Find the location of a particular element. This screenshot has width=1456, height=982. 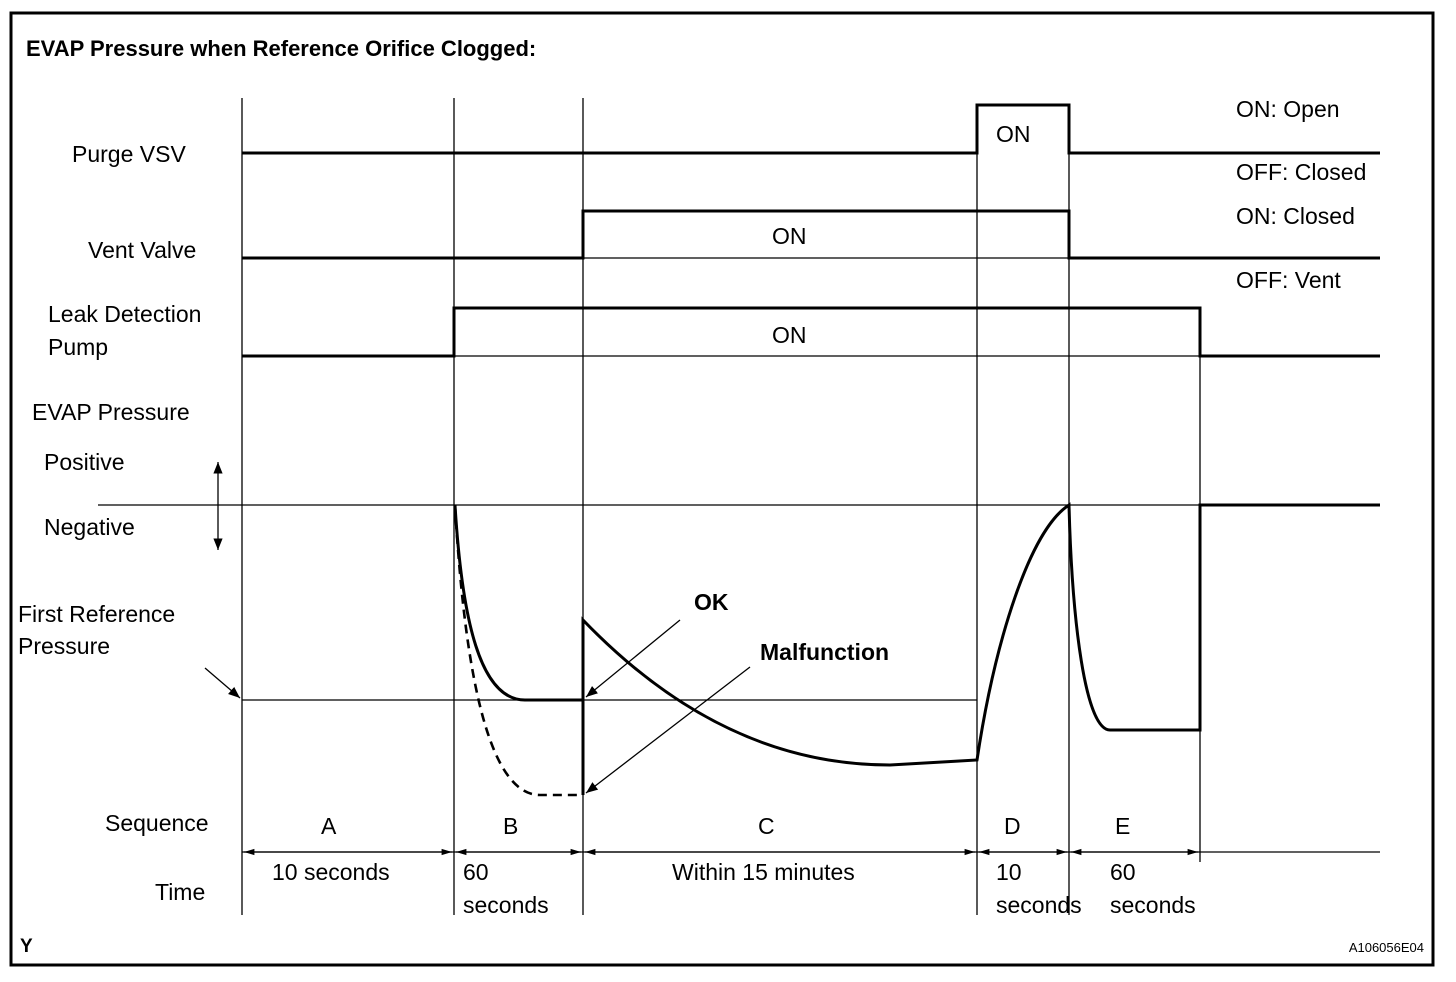

sequence-d: D is located at coordinates (1012, 826).